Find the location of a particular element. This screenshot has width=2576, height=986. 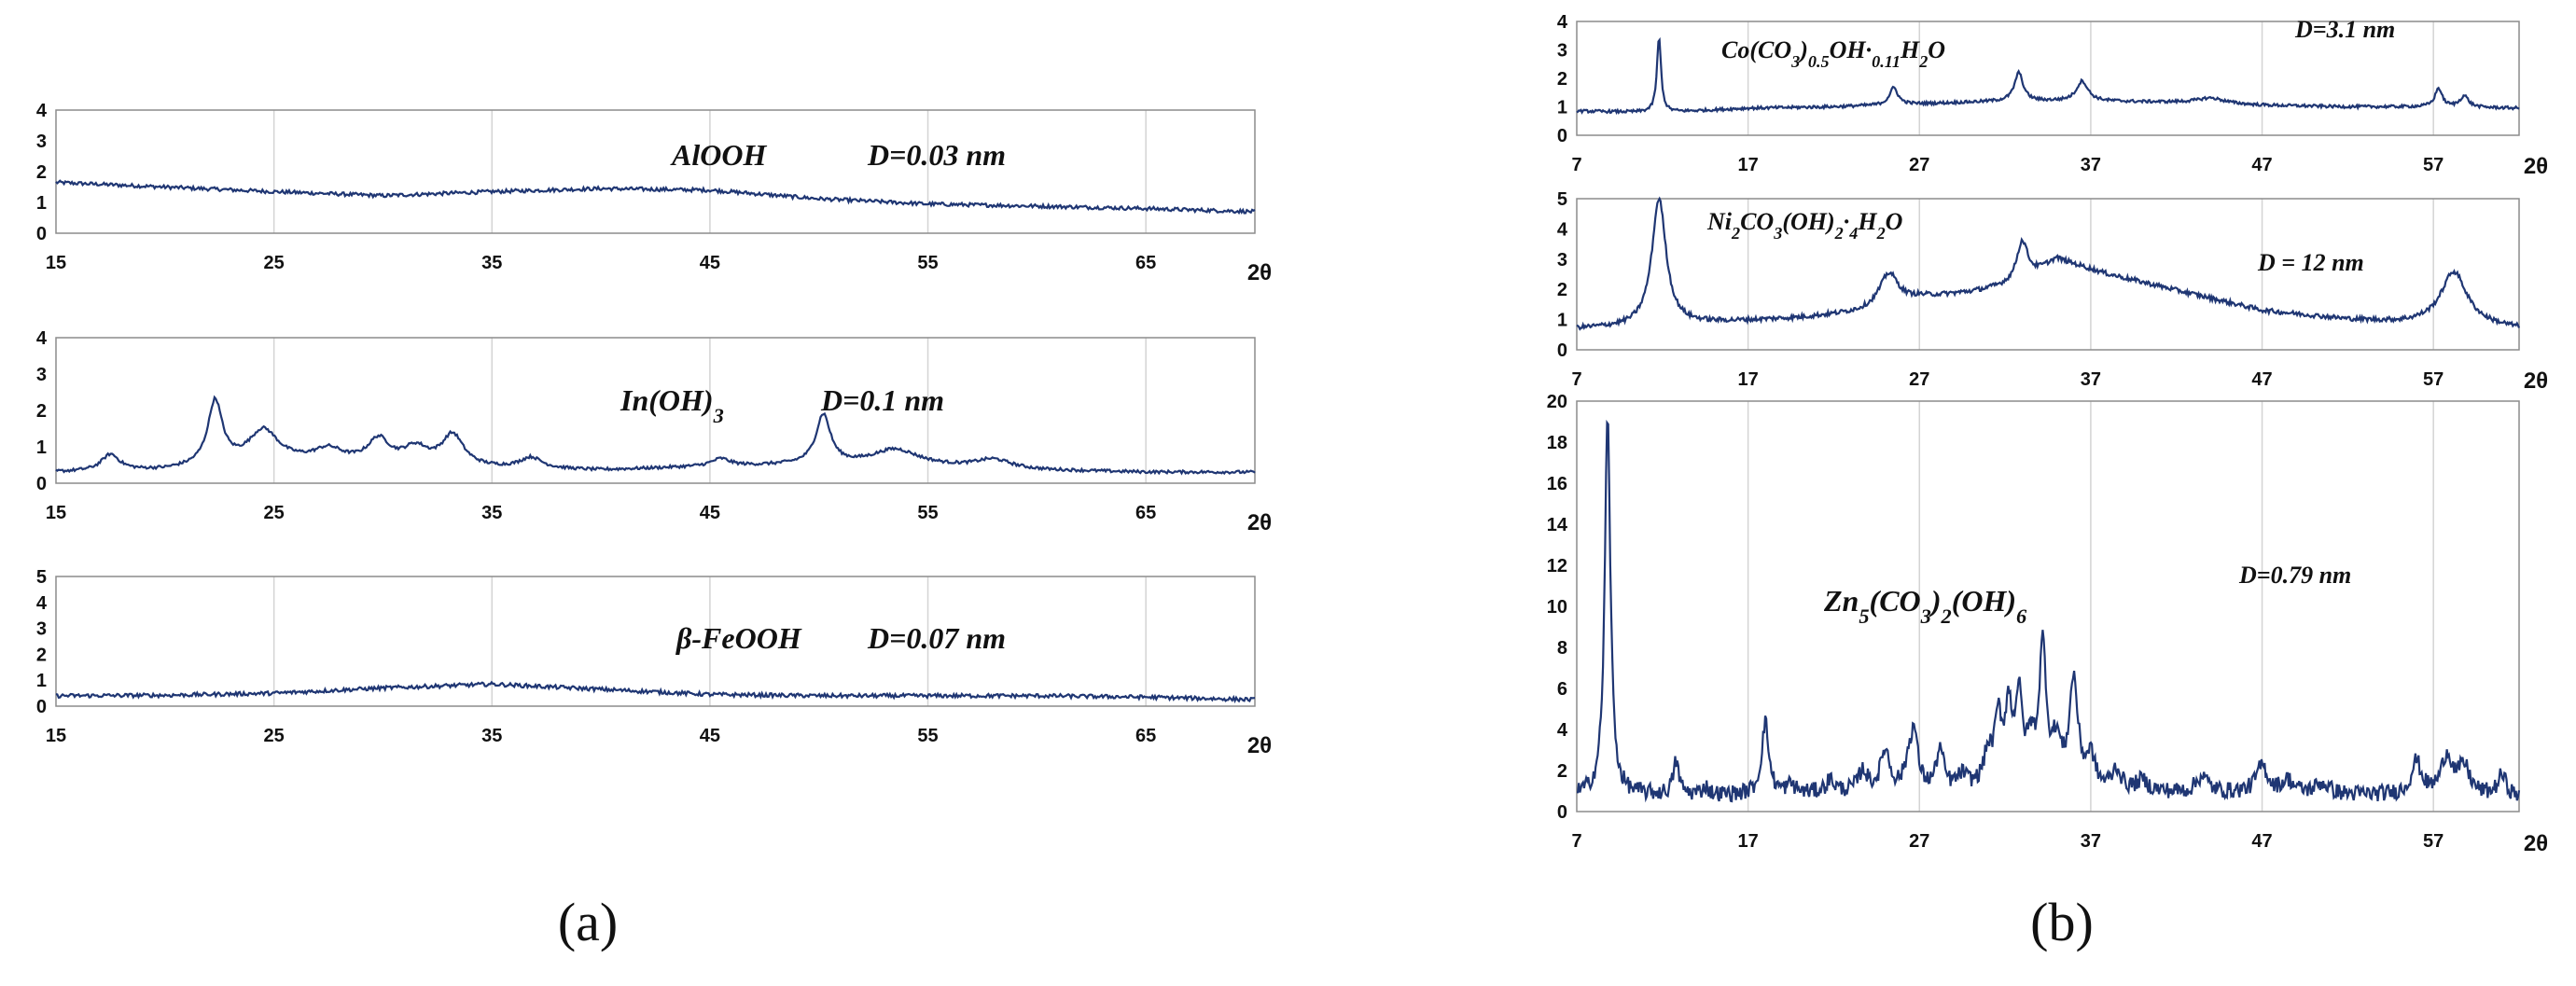

chart-title: β-FeOOH is located at coordinates (738, 638).